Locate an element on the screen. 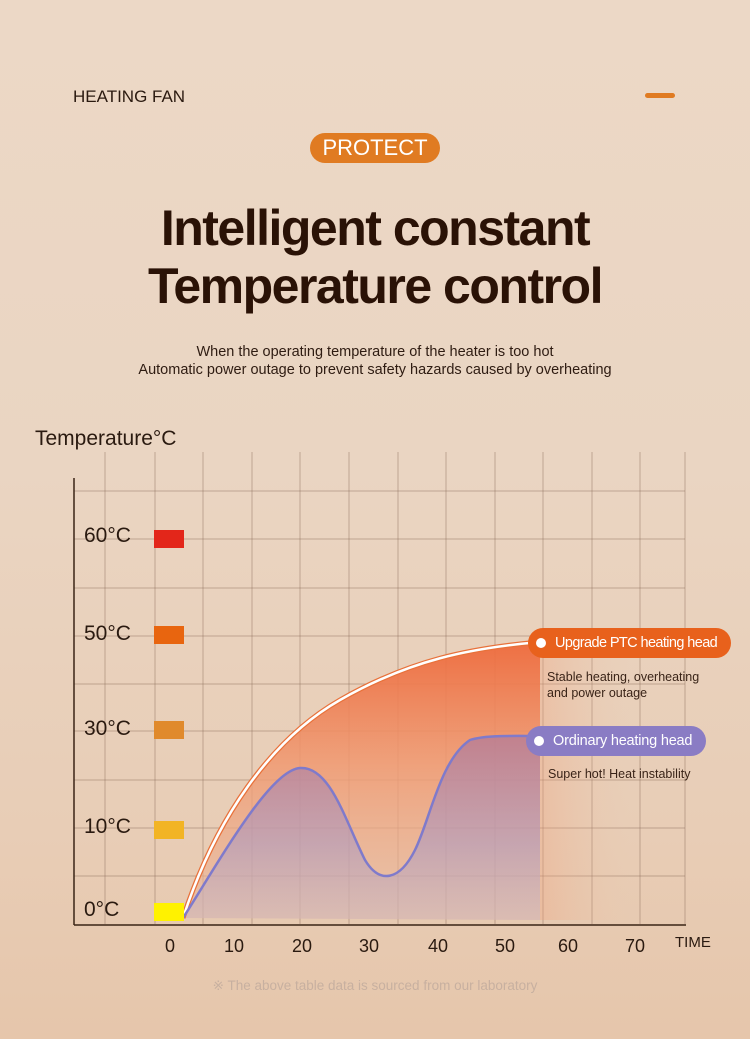 The height and width of the screenshot is (1039, 750). brand-label: HEATING FAN is located at coordinates (129, 96).